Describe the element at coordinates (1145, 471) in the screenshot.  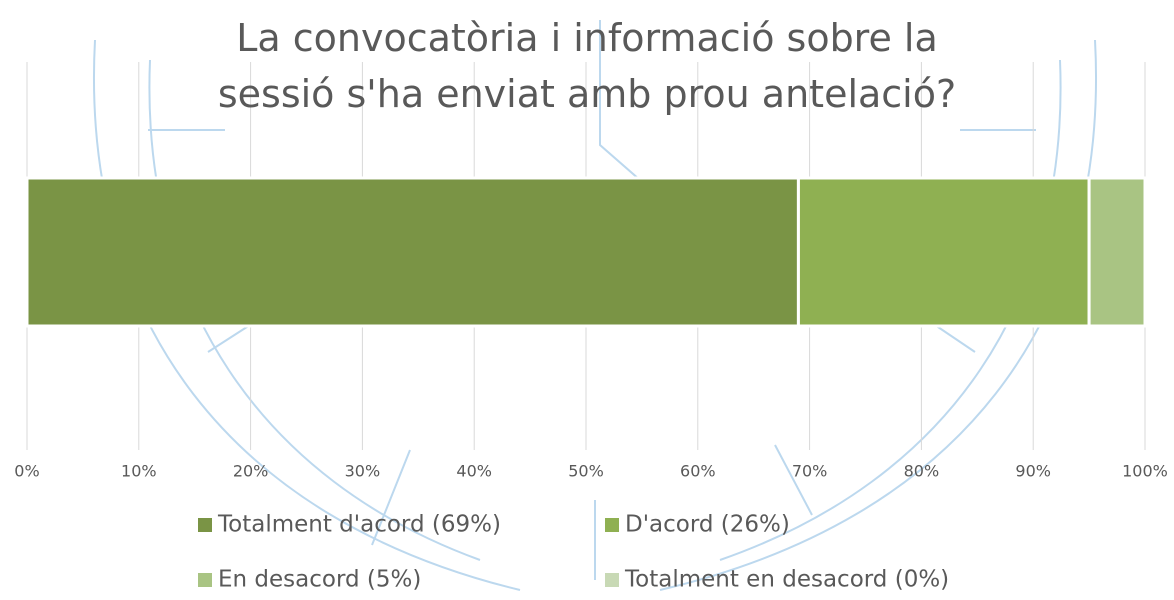
I see `x-tick-label: 100%` at that location.